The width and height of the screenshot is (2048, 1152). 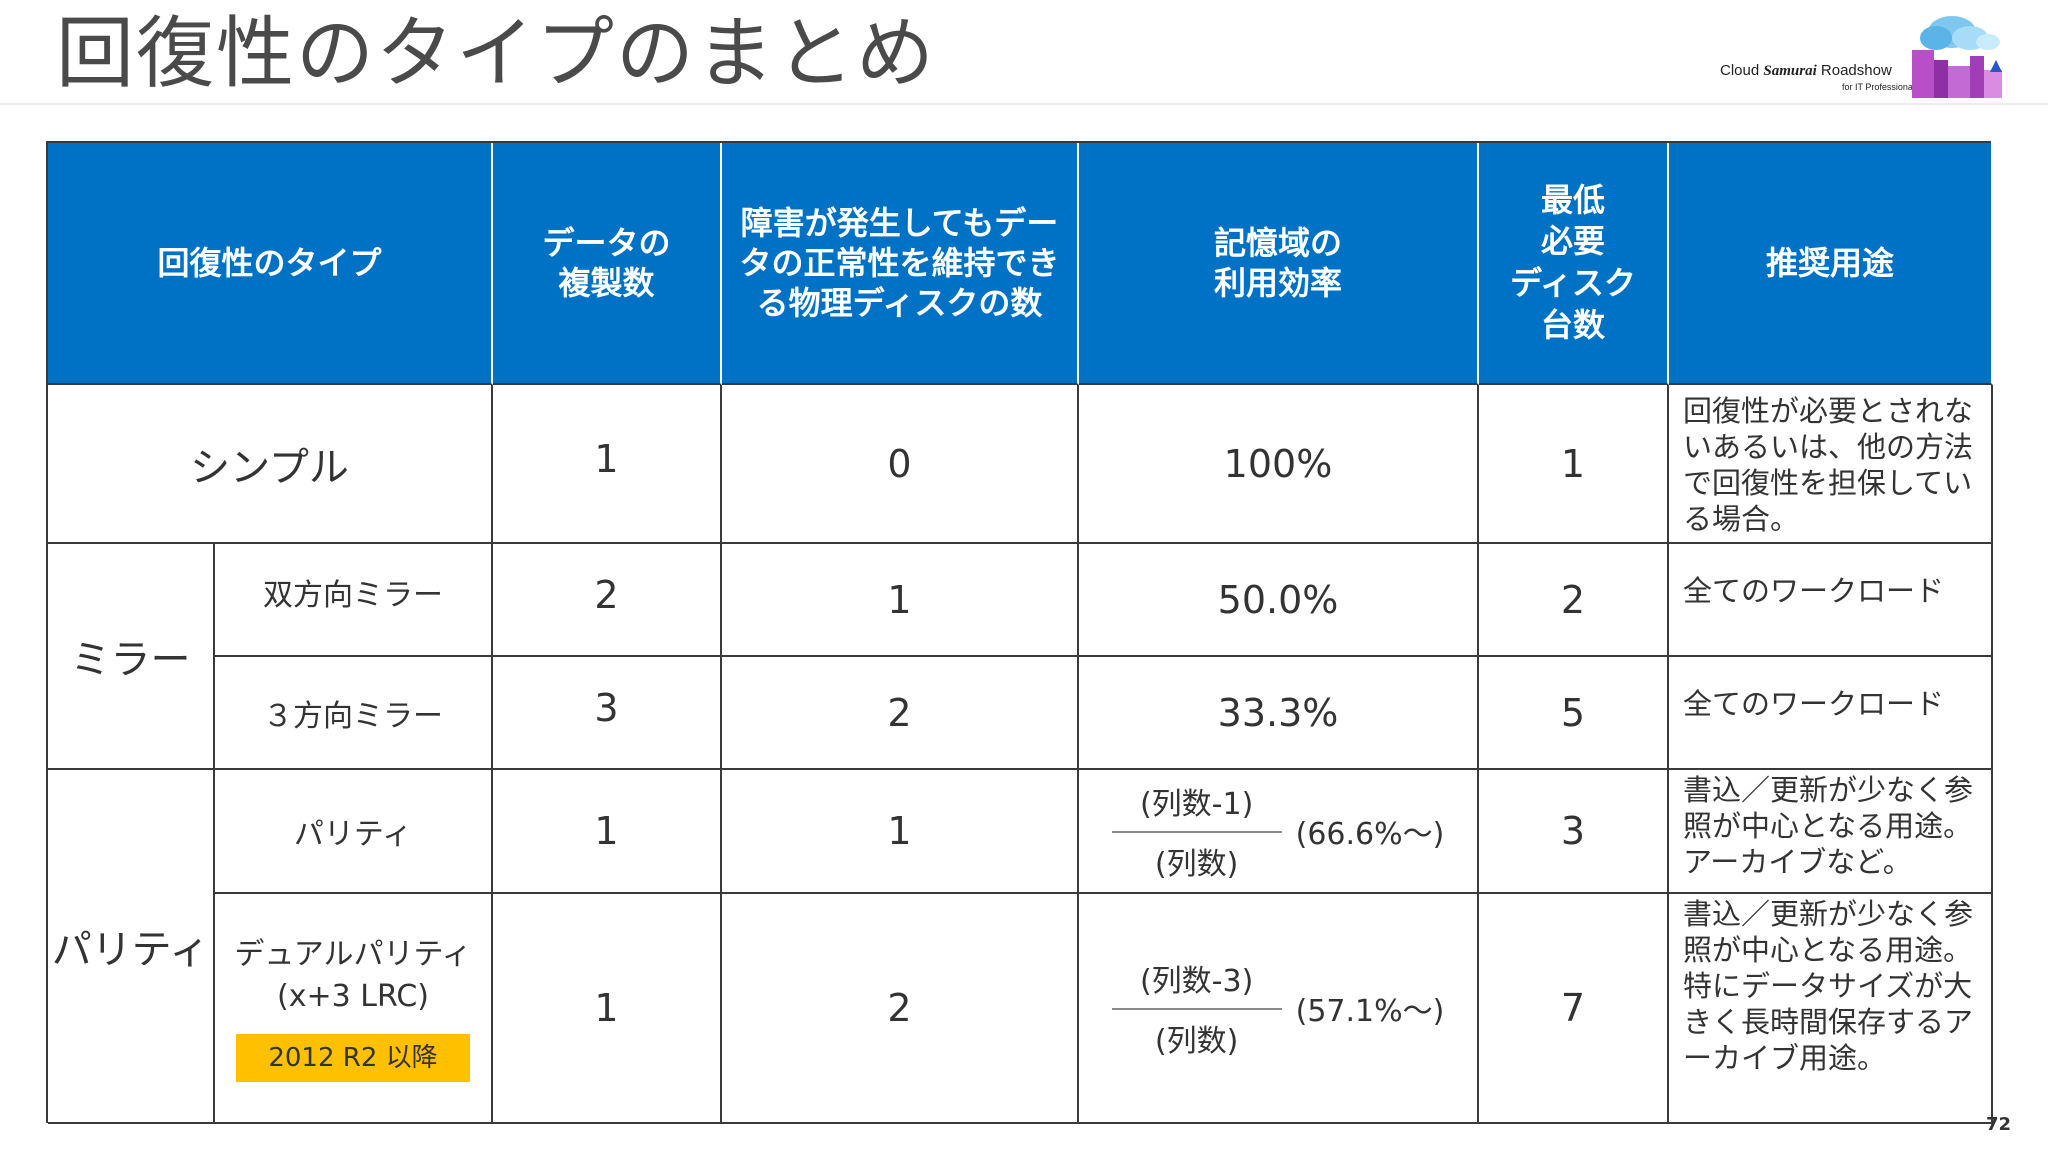 I want to click on header-storage-efficiency: 記憶域の 利用効率, so click(x=1279, y=264).